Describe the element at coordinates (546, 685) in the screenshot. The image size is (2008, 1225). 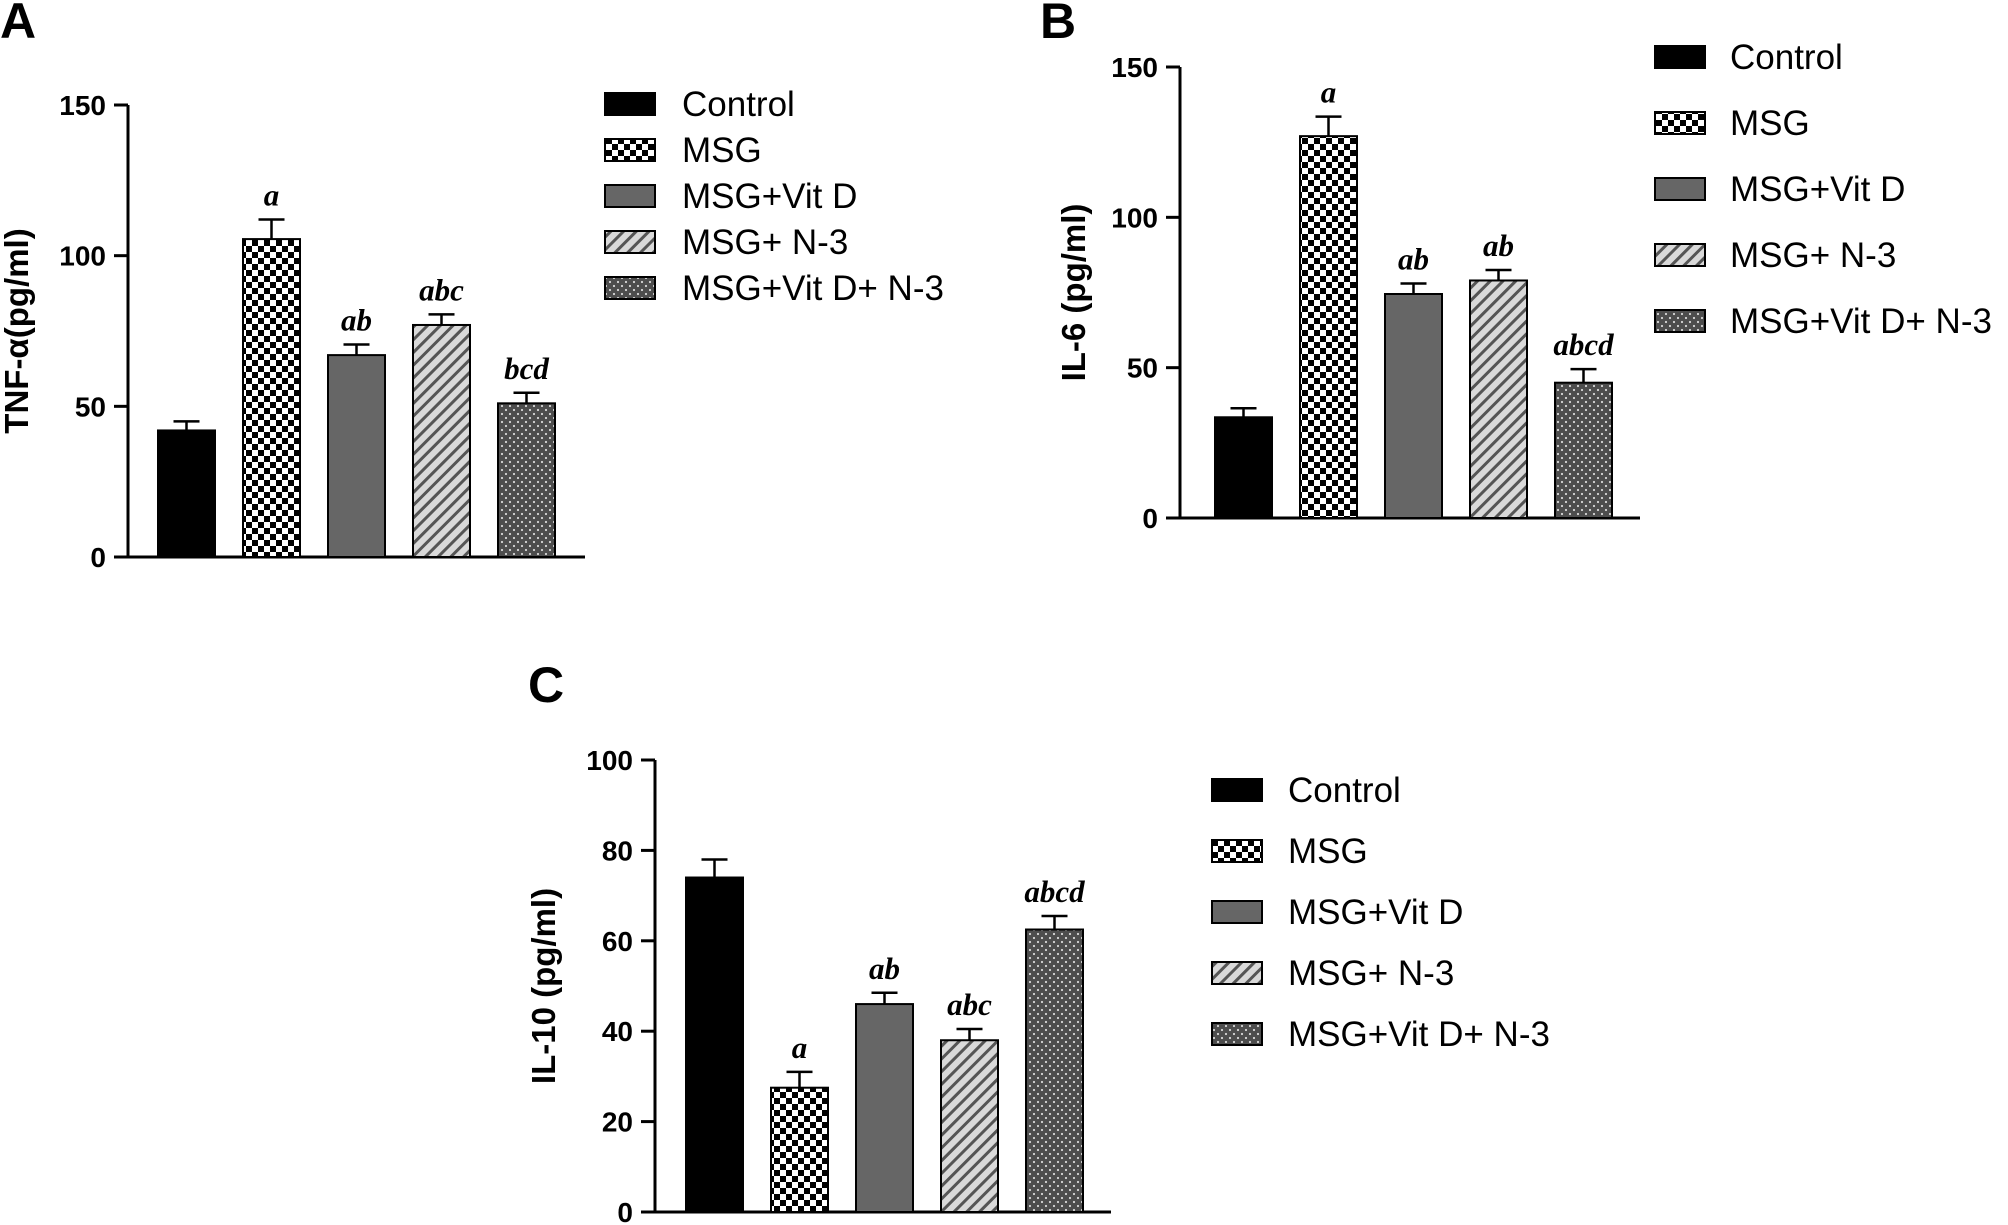
I see `panel-letter-c: C` at that location.